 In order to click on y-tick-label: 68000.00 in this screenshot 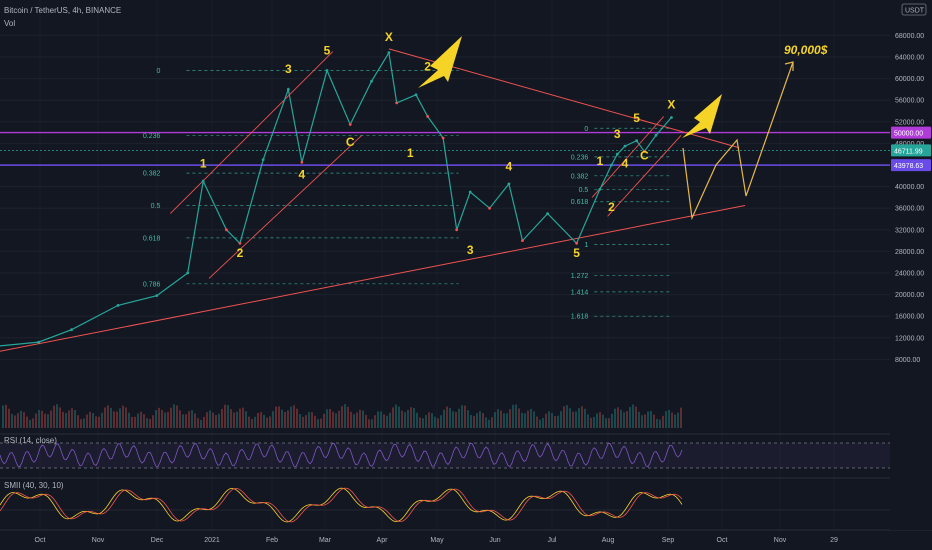, I will do `click(909, 36)`.